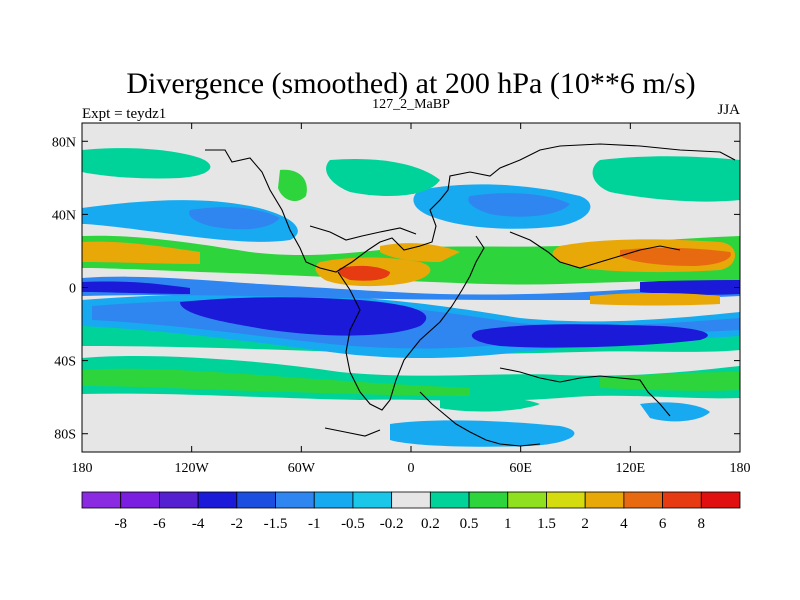 The height and width of the screenshot is (600, 800). I want to click on colorbar: -8 -6 -4 -2 -1.5 -1 -0.5 -0.2 0.2 0.5 1 1.5 2 4 6 8, so click(411, 511).